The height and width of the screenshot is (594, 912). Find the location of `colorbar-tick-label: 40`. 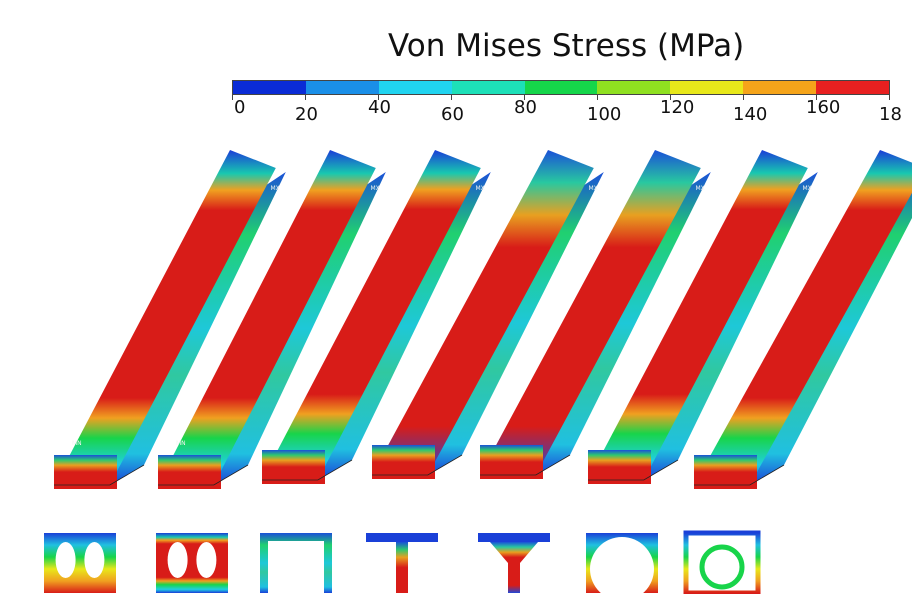

colorbar-tick-label: 40 is located at coordinates (379, 107).